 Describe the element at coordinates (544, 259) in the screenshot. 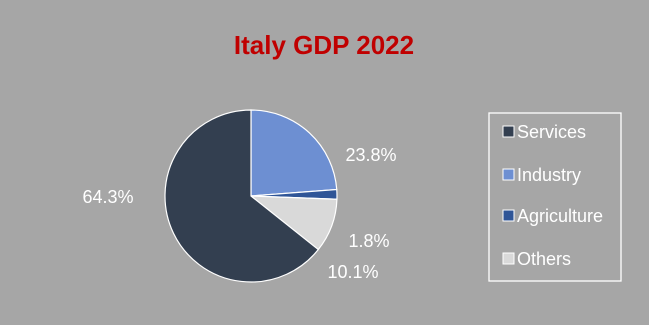

I see `legend-label-others: Others` at that location.